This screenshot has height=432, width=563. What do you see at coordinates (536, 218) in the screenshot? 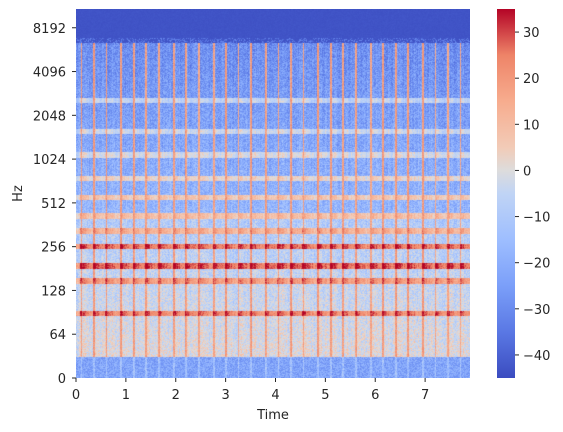
I see `colorbar-tick-label: −10` at bounding box center [536, 218].